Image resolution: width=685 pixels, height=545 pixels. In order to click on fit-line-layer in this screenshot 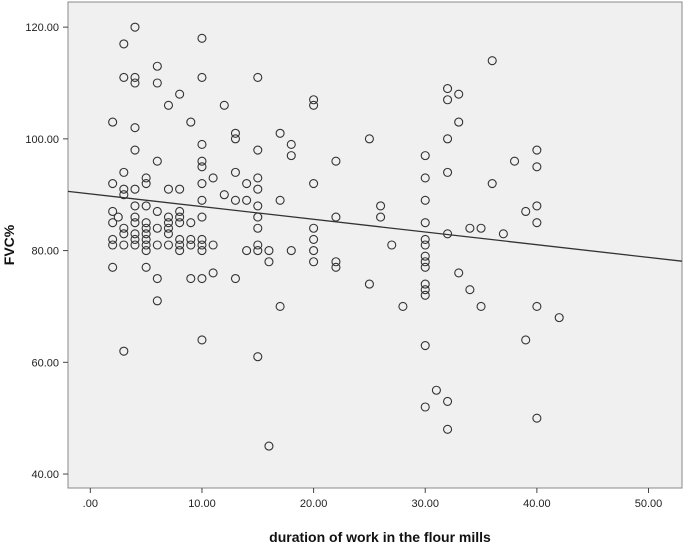, I will do `click(375, 226)`.